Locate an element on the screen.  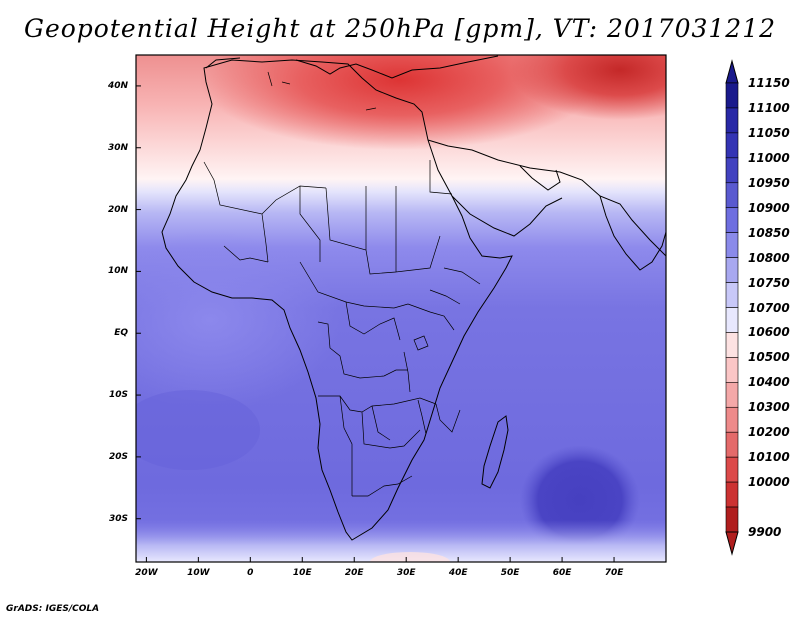
india-coast is located at coordinates (632, 233).